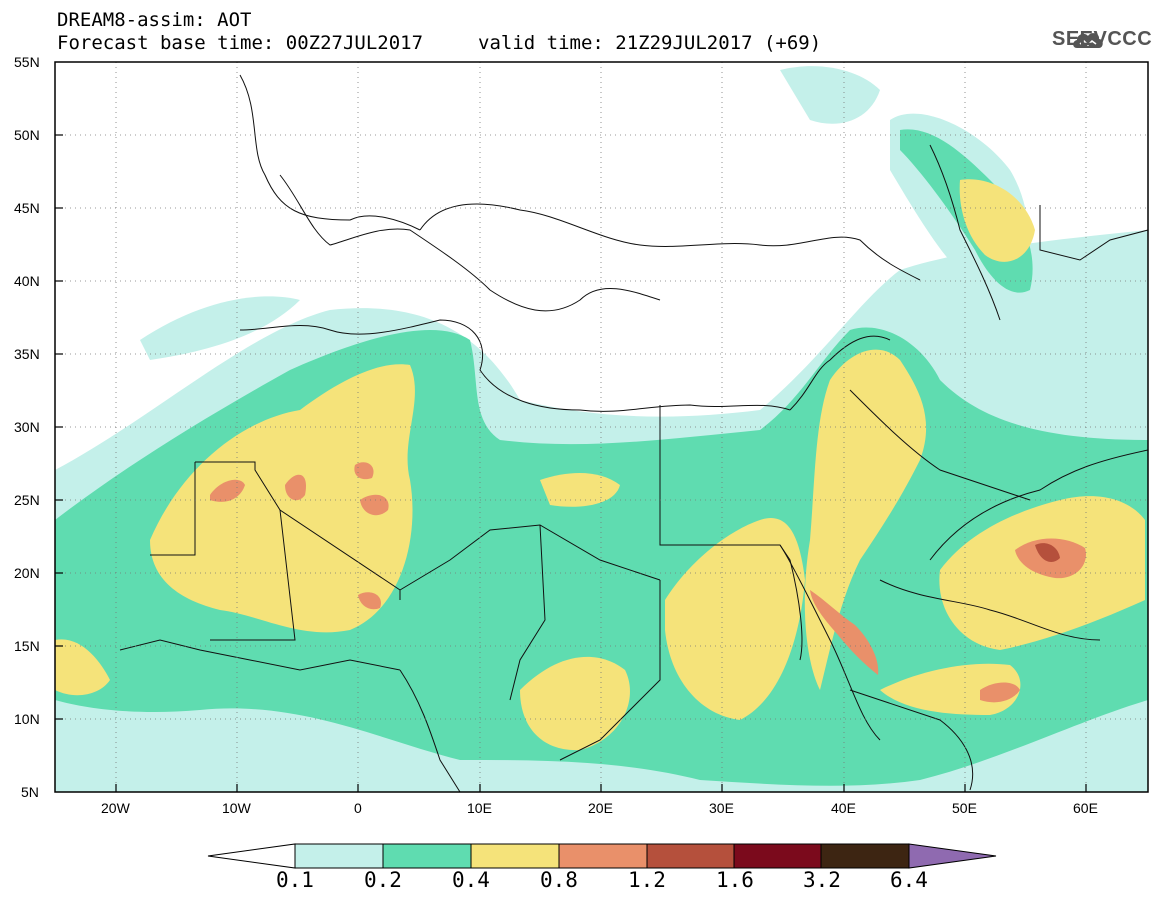  What do you see at coordinates (600, 808) in the screenshot?
I see `lon-tick: 20E` at bounding box center [600, 808].